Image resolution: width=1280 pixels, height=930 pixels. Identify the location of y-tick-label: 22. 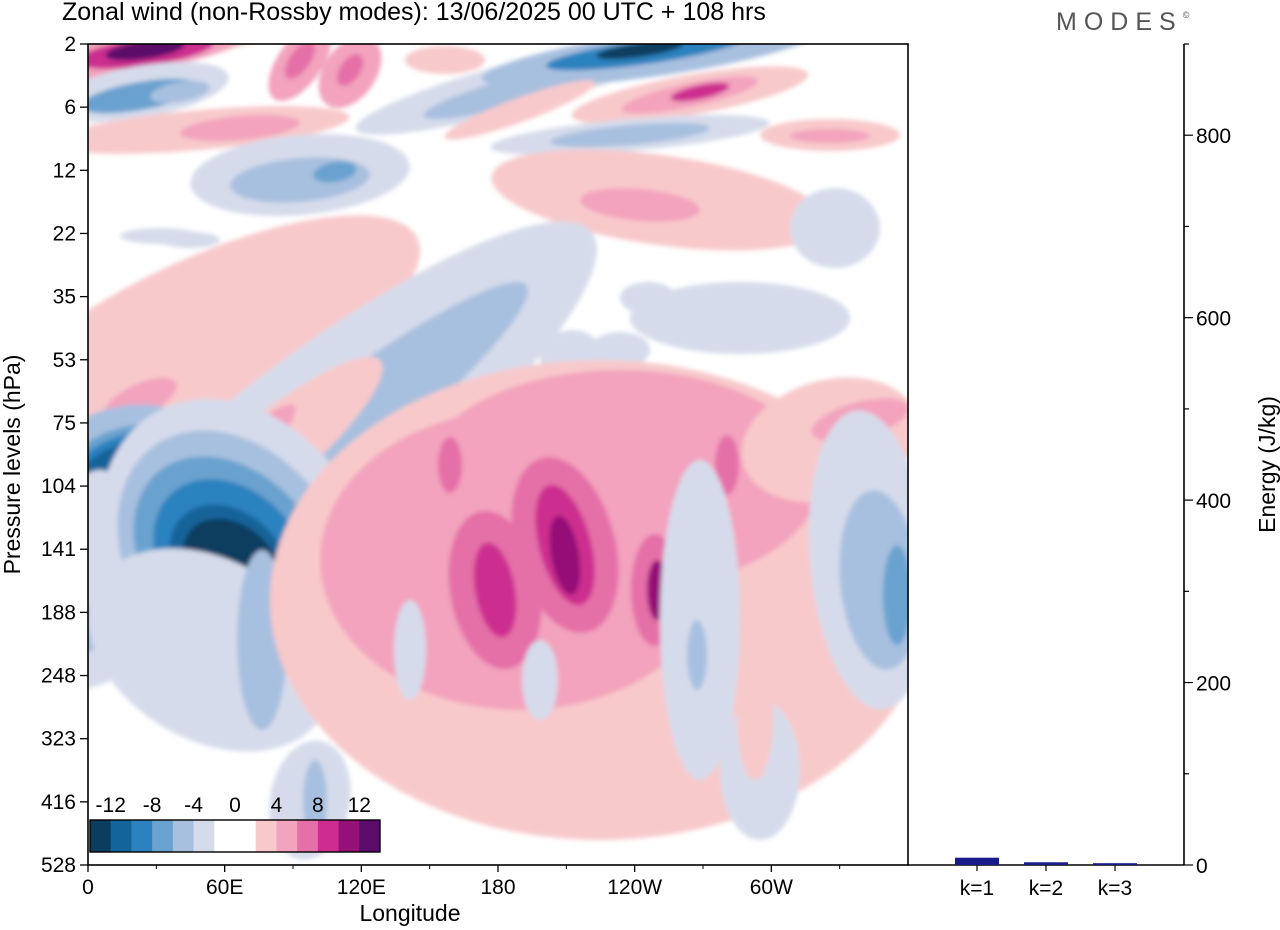
(64, 233).